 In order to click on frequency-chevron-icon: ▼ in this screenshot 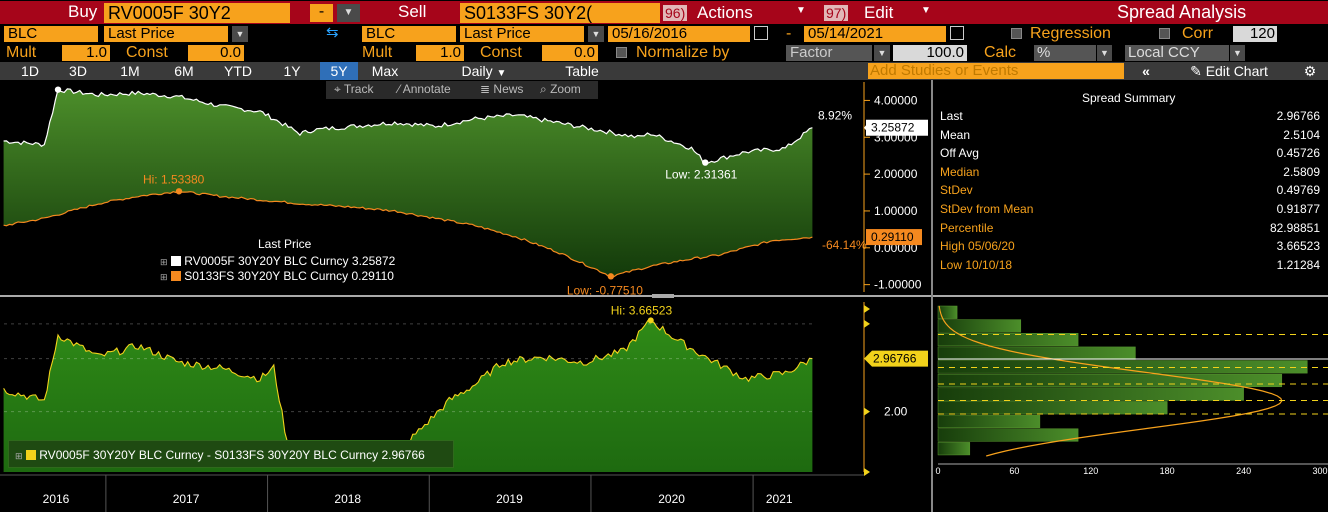, I will do `click(501, 73)`.